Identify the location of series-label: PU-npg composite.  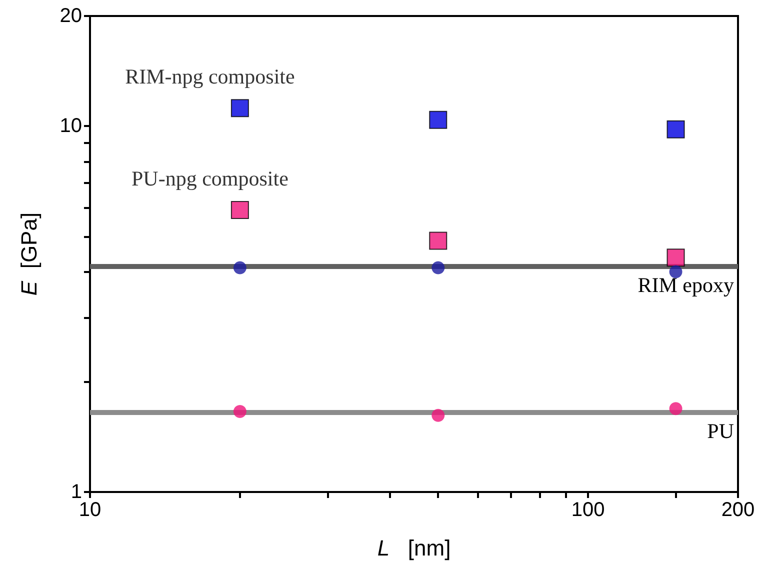
(209, 178).